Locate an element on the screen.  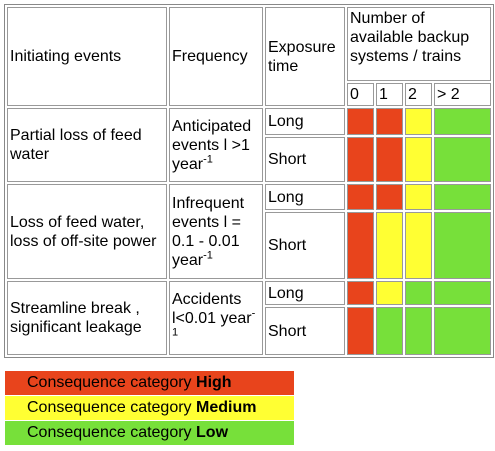
legend-level: Medium is located at coordinates (226, 407).